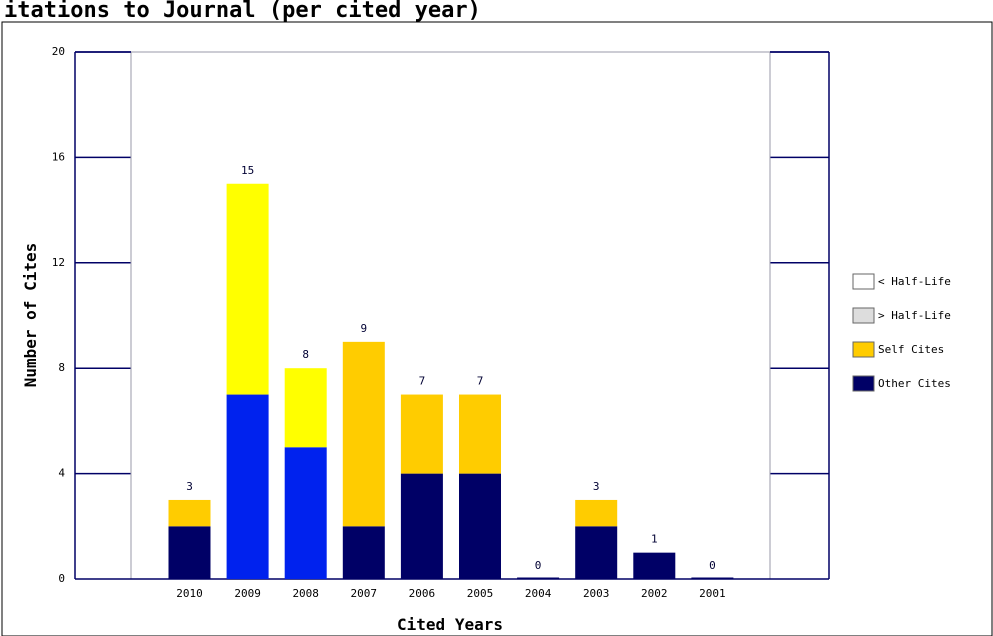 The height and width of the screenshot is (636, 993). Describe the element at coordinates (914, 383) in the screenshot. I see `legend-label-4: Other Cites` at that location.